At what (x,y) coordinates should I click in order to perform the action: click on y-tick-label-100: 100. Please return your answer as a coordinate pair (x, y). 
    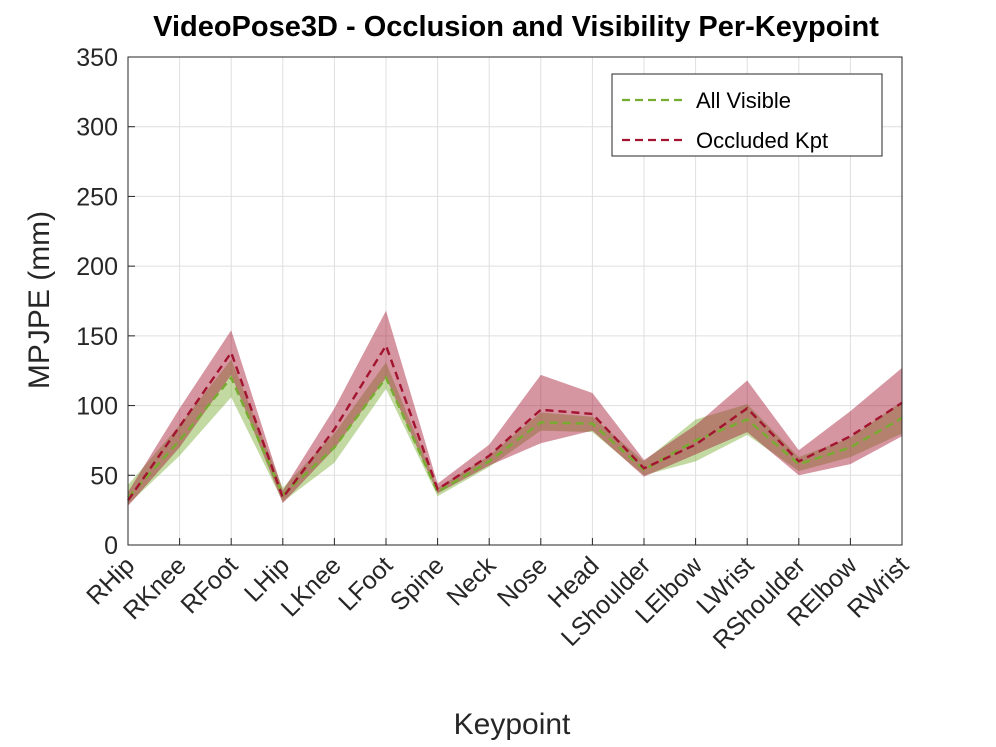
    Looking at the image, I should click on (97, 407).